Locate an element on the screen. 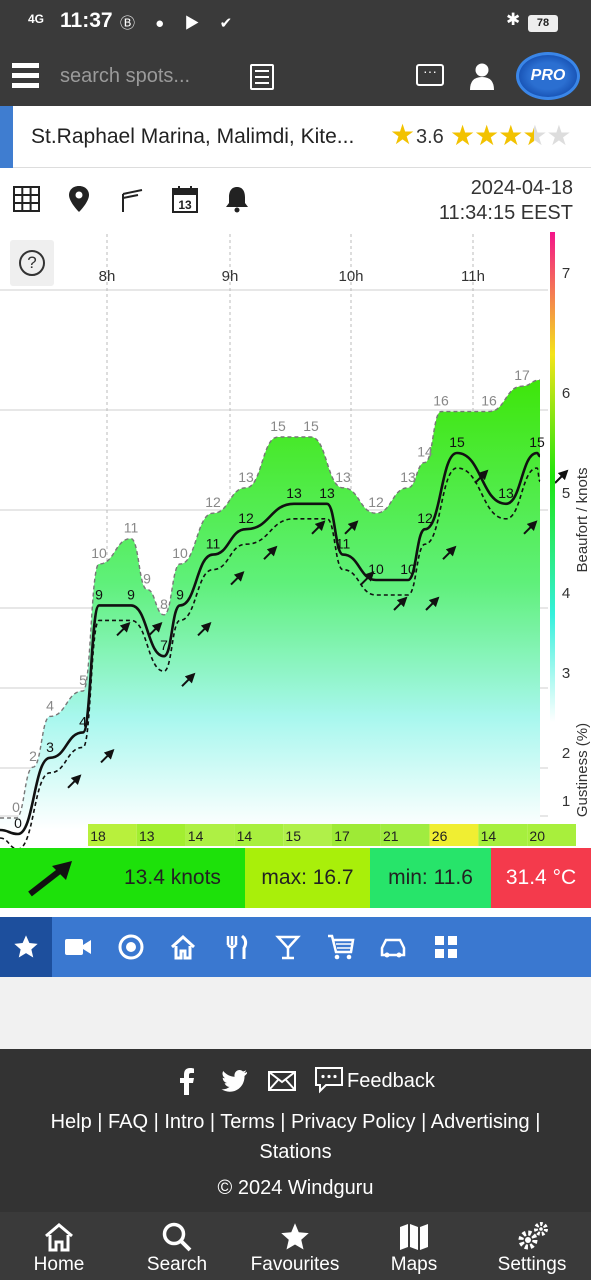 The height and width of the screenshot is (1280, 591). windsock-icon is located at coordinates (133, 199).